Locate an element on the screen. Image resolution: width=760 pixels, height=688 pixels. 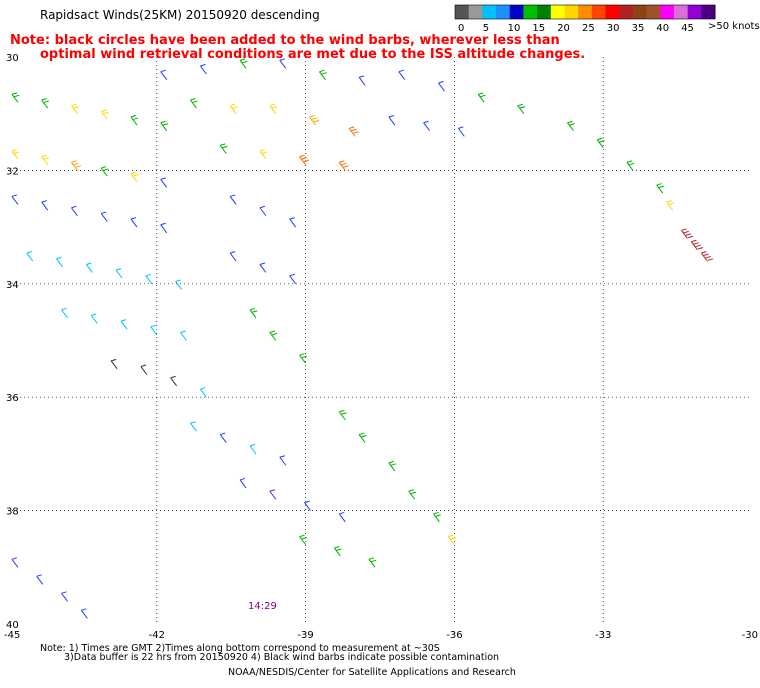
colorbar-label: 20 is located at coordinates (563, 28).